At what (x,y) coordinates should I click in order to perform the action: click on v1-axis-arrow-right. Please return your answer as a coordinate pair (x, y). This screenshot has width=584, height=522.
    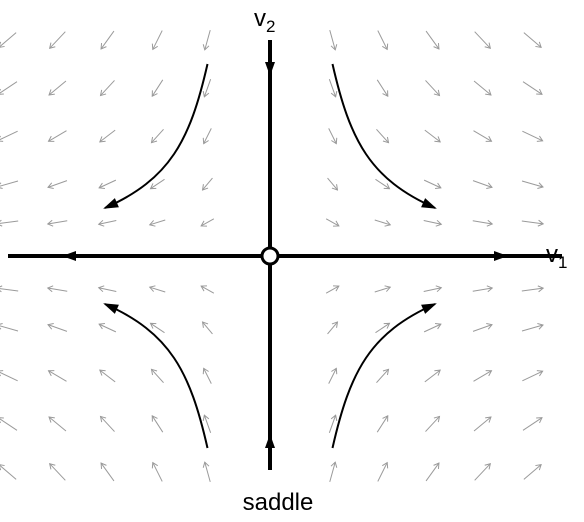
    Looking at the image, I should click on (501, 256).